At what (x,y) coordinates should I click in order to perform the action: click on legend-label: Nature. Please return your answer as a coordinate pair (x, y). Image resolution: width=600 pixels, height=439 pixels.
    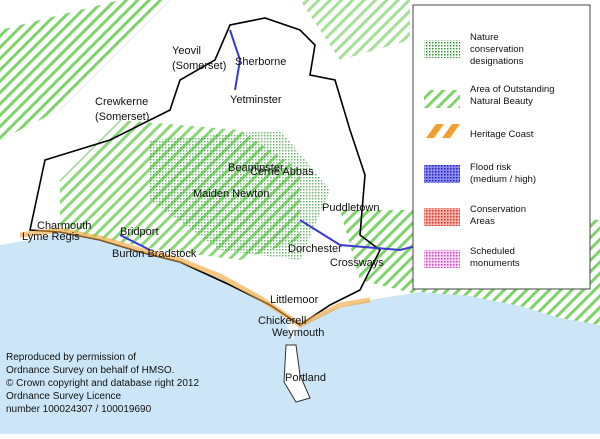
    Looking at the image, I should click on (484, 37).